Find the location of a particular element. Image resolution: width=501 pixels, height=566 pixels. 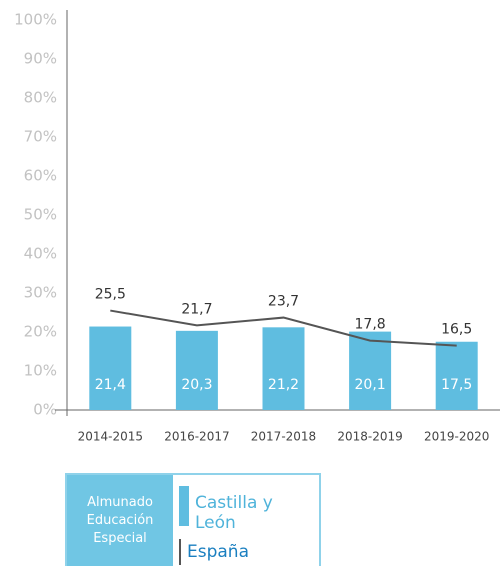

legend-label: España is located at coordinates (218, 552).